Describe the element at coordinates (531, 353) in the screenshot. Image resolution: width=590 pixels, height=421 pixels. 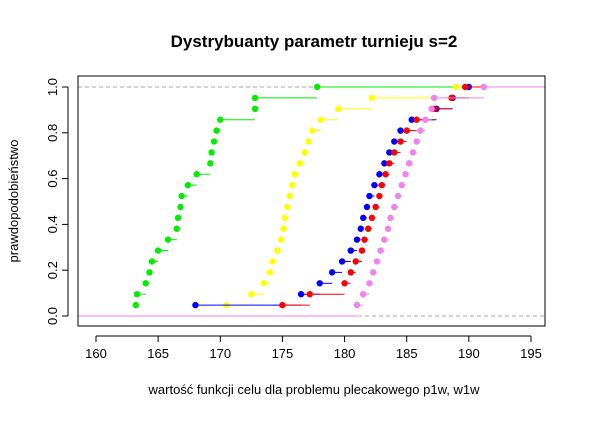
I see `x-tick-label: 195` at that location.